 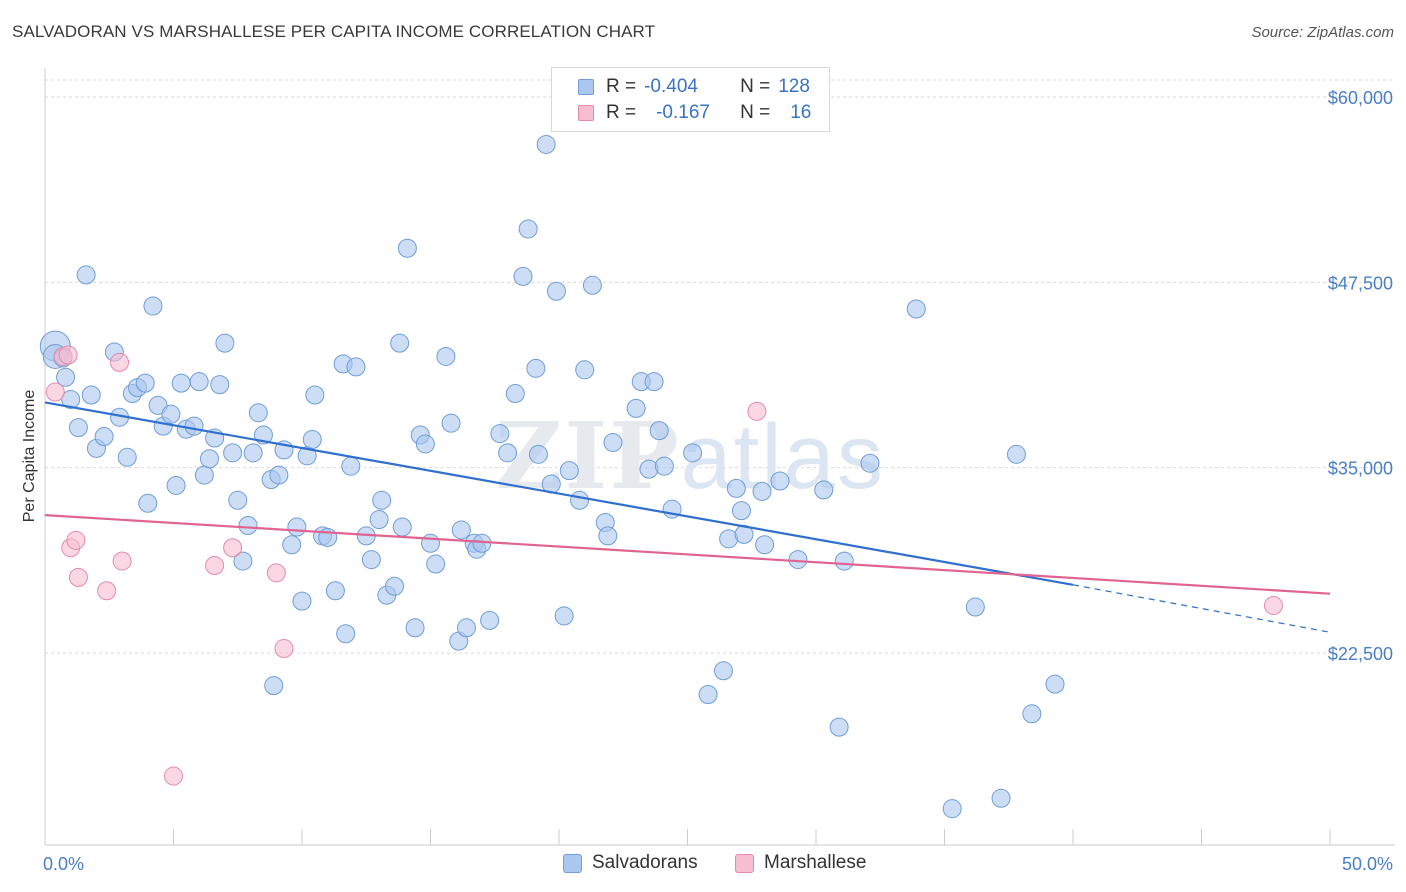 What do you see at coordinates (630, 863) in the screenshot?
I see `legend-item-salvadorans: Salvadorans` at bounding box center [630, 863].